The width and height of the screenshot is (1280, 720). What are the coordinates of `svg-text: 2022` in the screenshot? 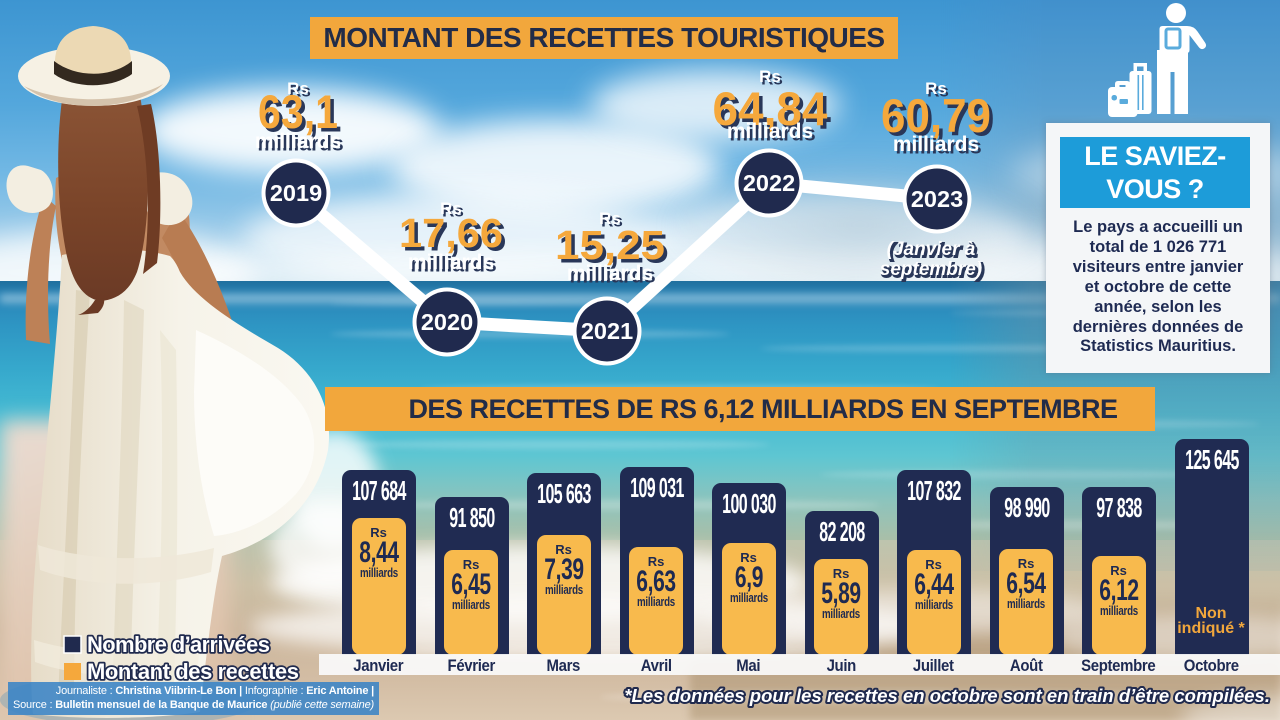 It's located at (769, 183).